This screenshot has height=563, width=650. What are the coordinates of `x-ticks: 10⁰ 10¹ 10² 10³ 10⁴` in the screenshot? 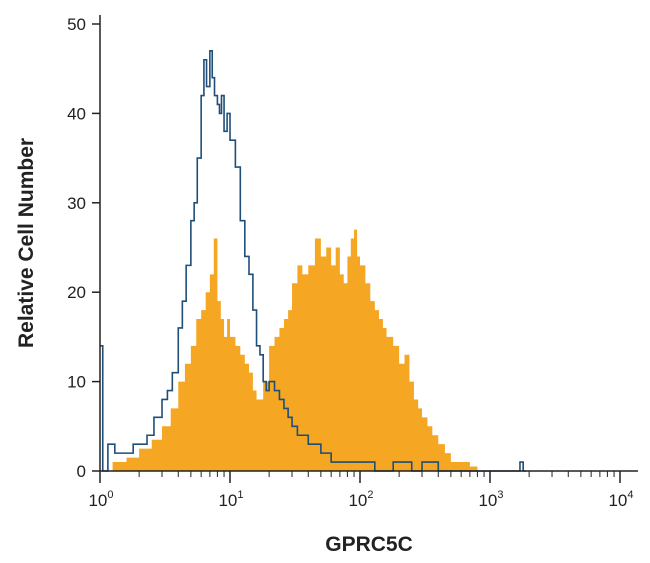 It's located at (361, 490).